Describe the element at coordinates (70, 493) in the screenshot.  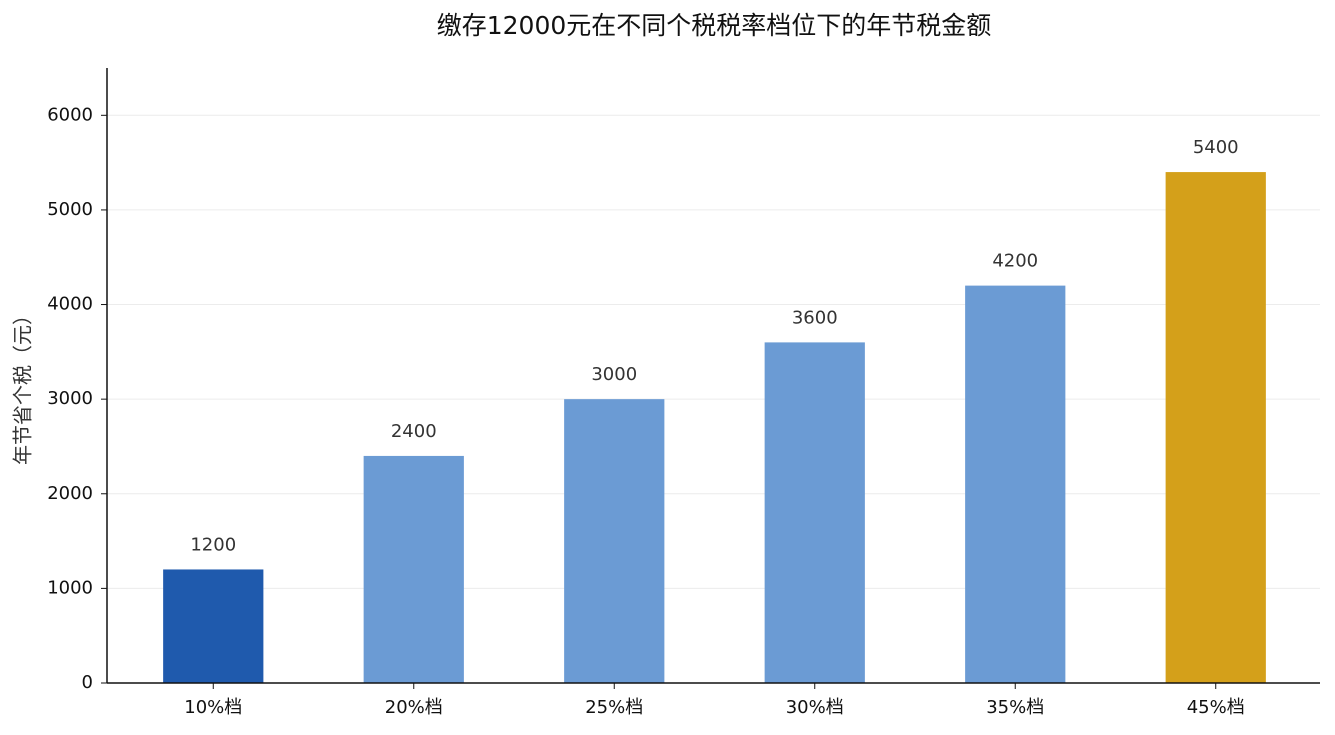
I see `y-tick-label: 2000` at that location.